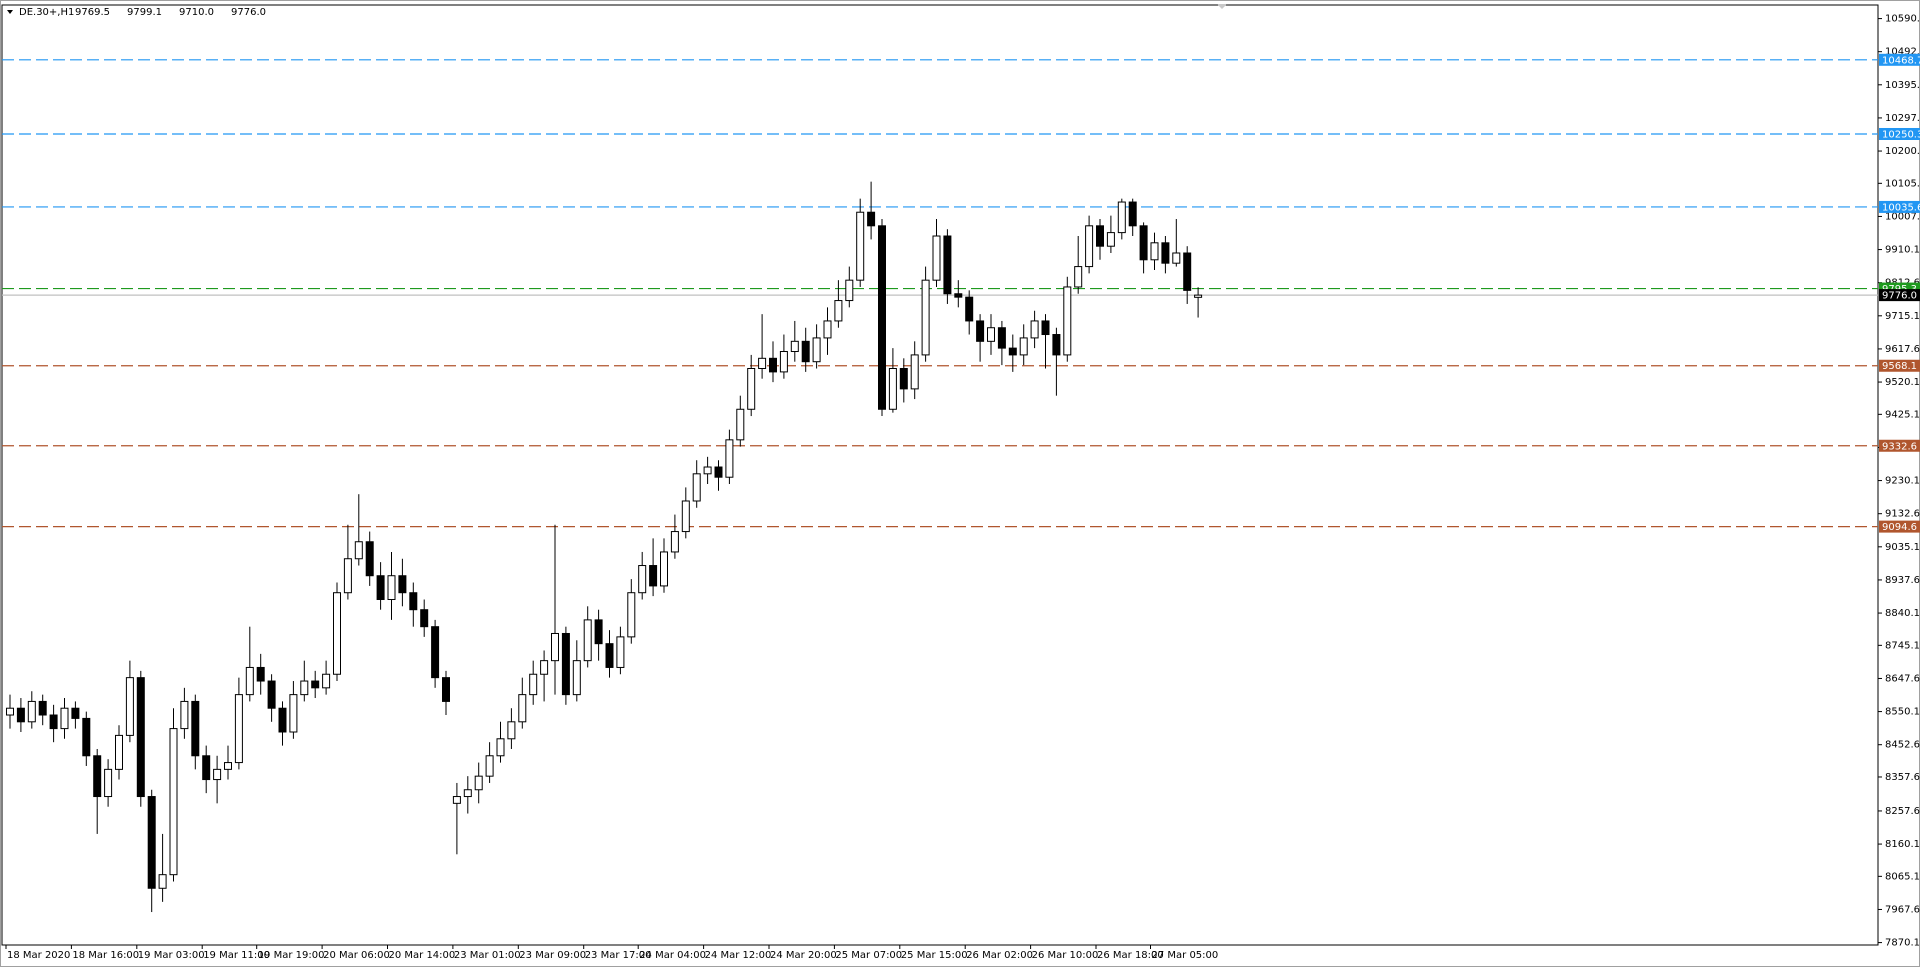  I want to click on y-tick-label: 9617.6, so click(1902, 349).